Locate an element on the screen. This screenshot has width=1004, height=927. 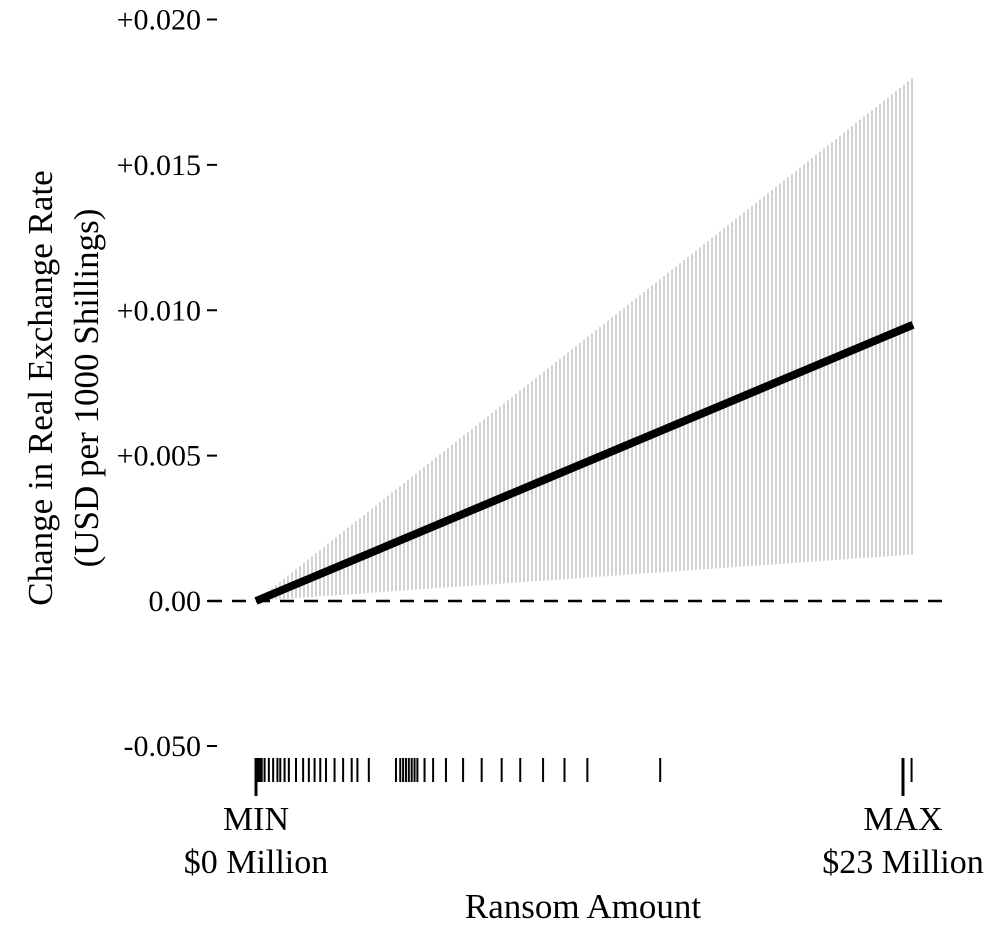
x-axis-title: Ransom Amount is located at coordinates (583, 906).